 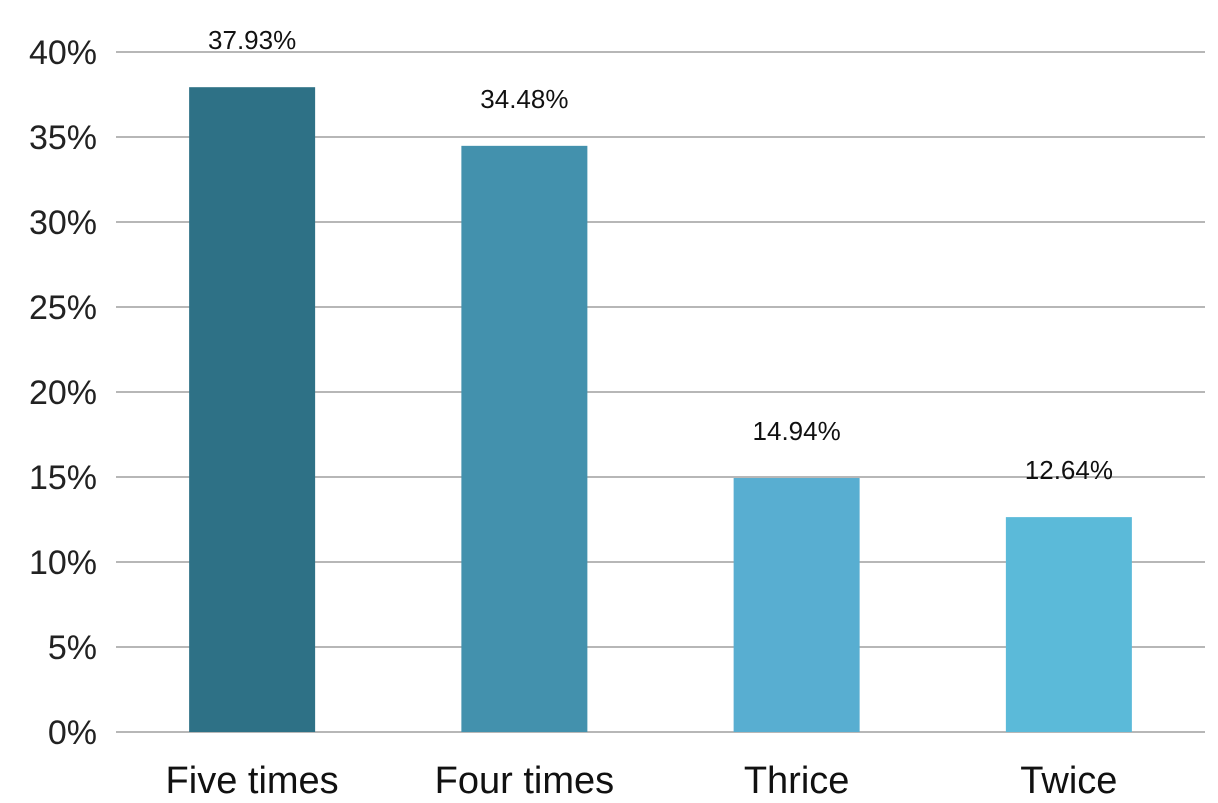 I want to click on x-category-label: Five times, so click(x=252, y=781).